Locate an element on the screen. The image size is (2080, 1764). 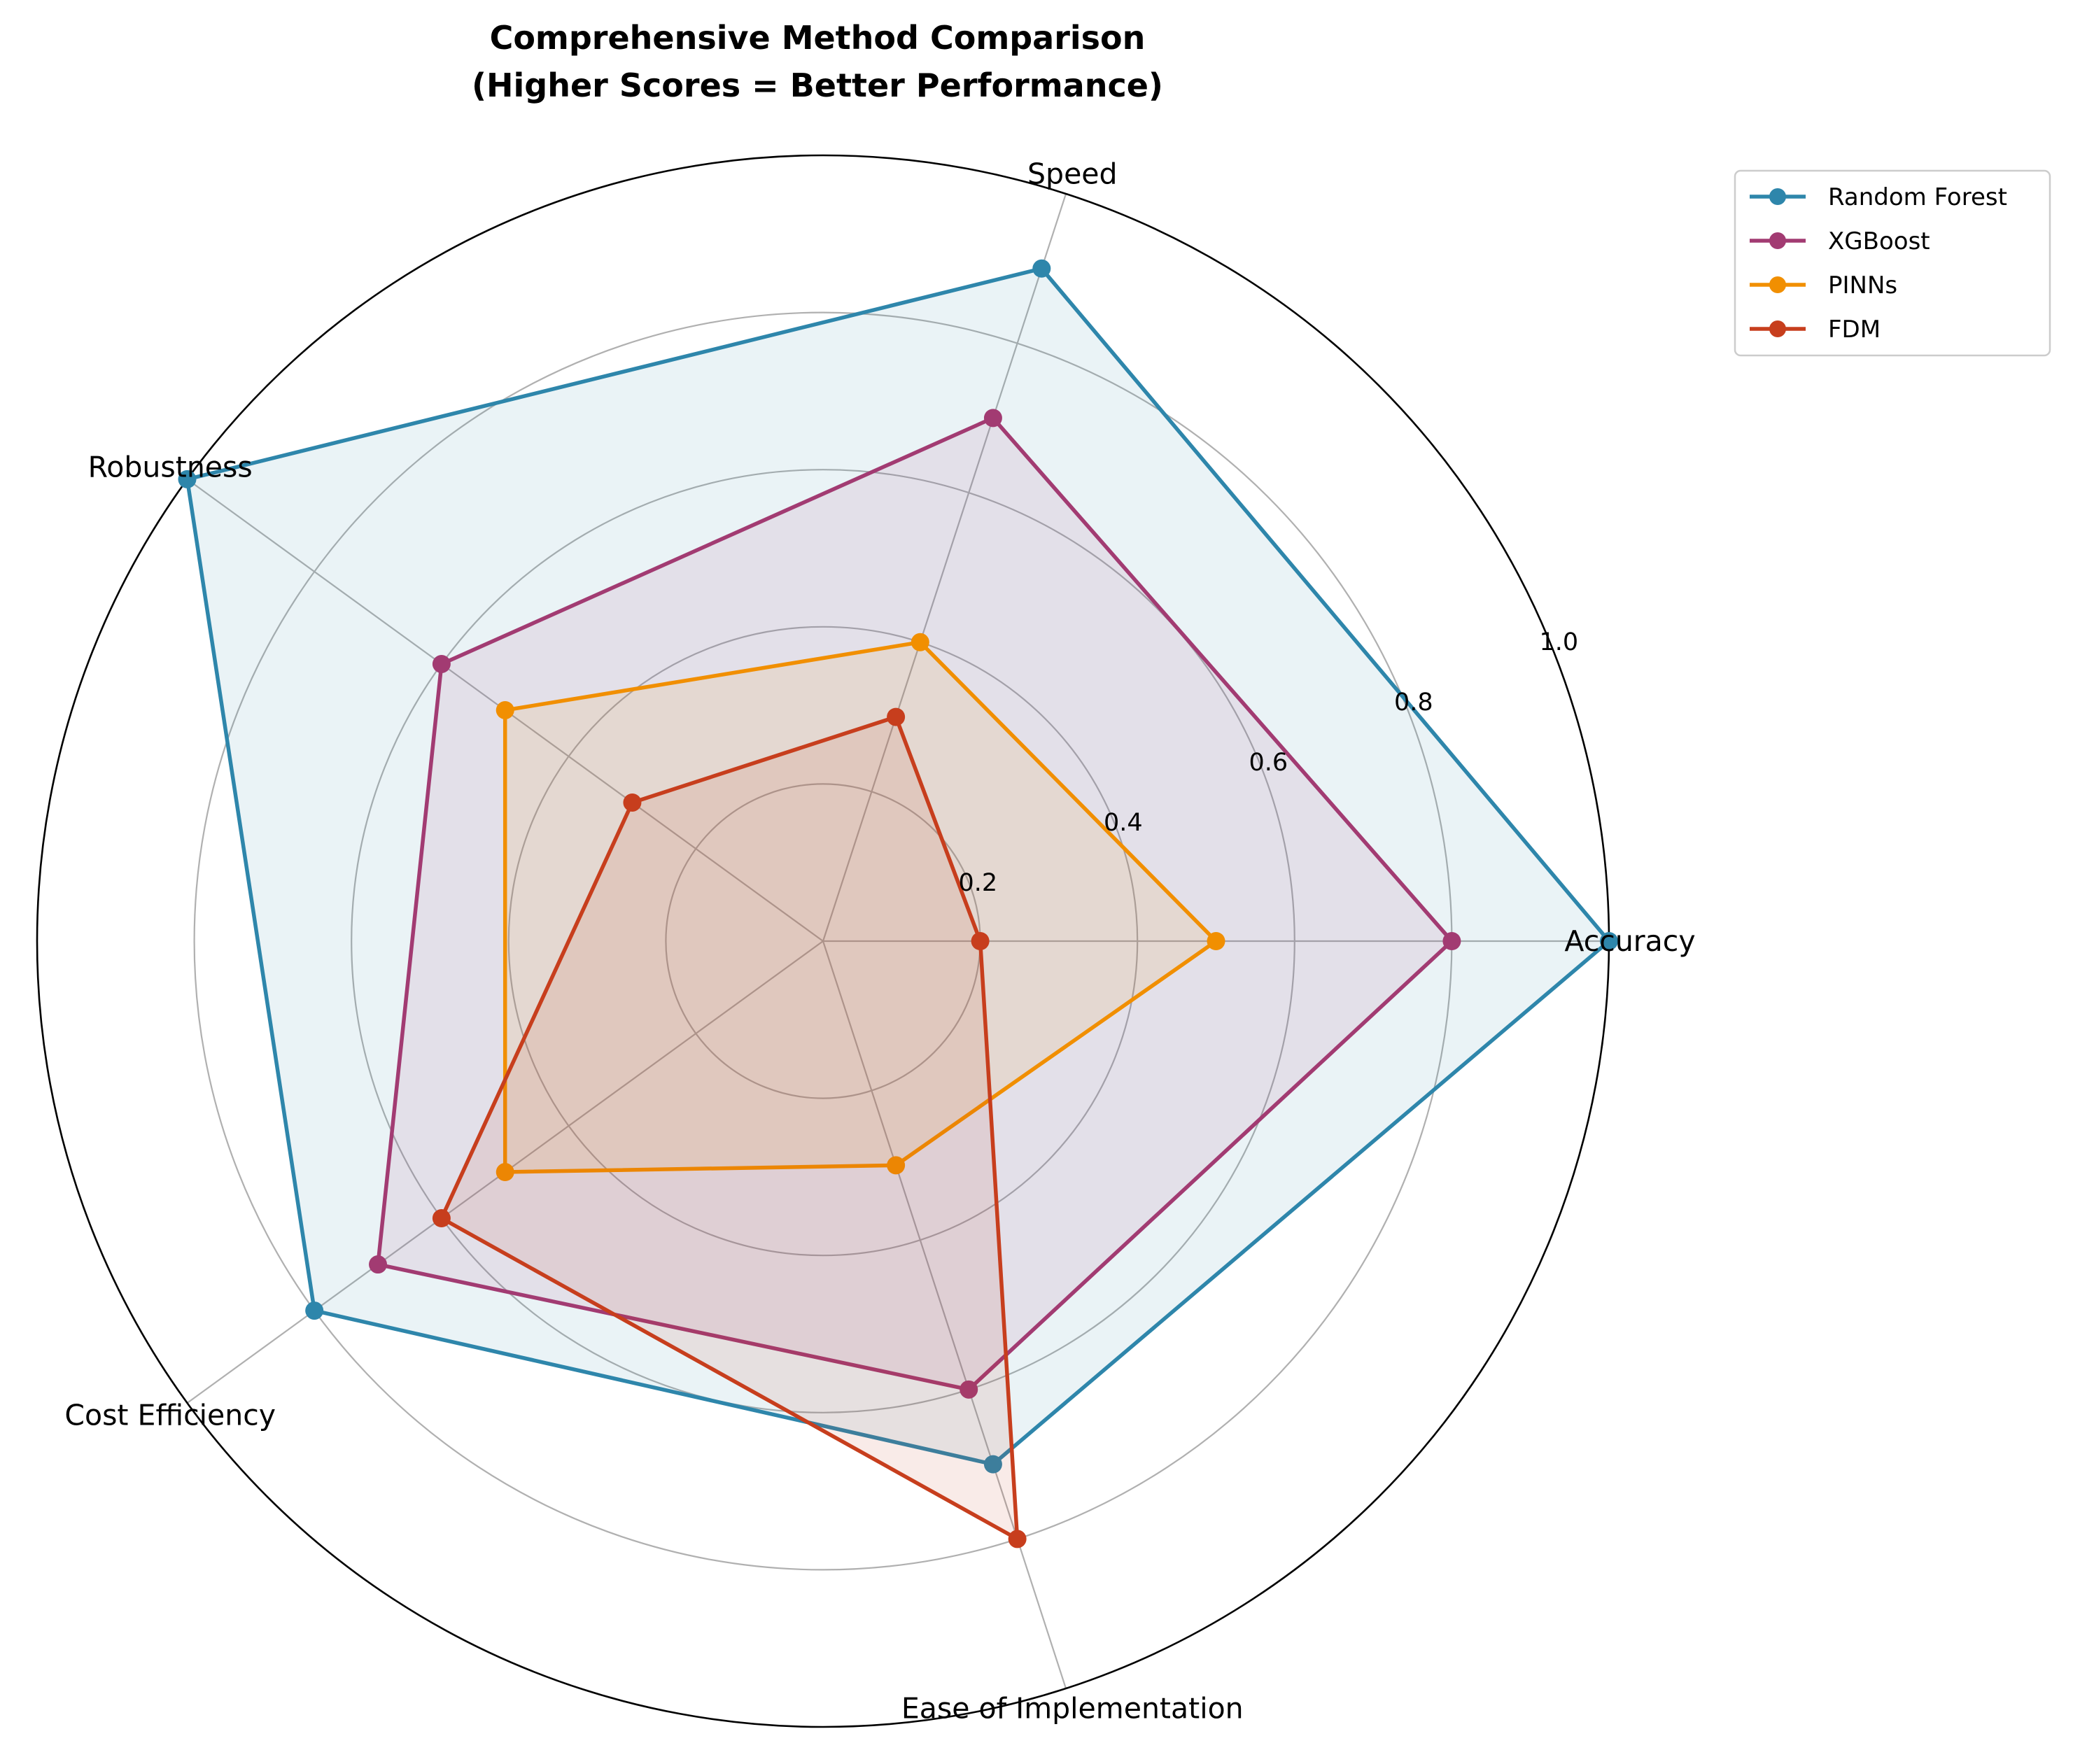
legend-item-1: Random Forest is located at coordinates (1878, 197).